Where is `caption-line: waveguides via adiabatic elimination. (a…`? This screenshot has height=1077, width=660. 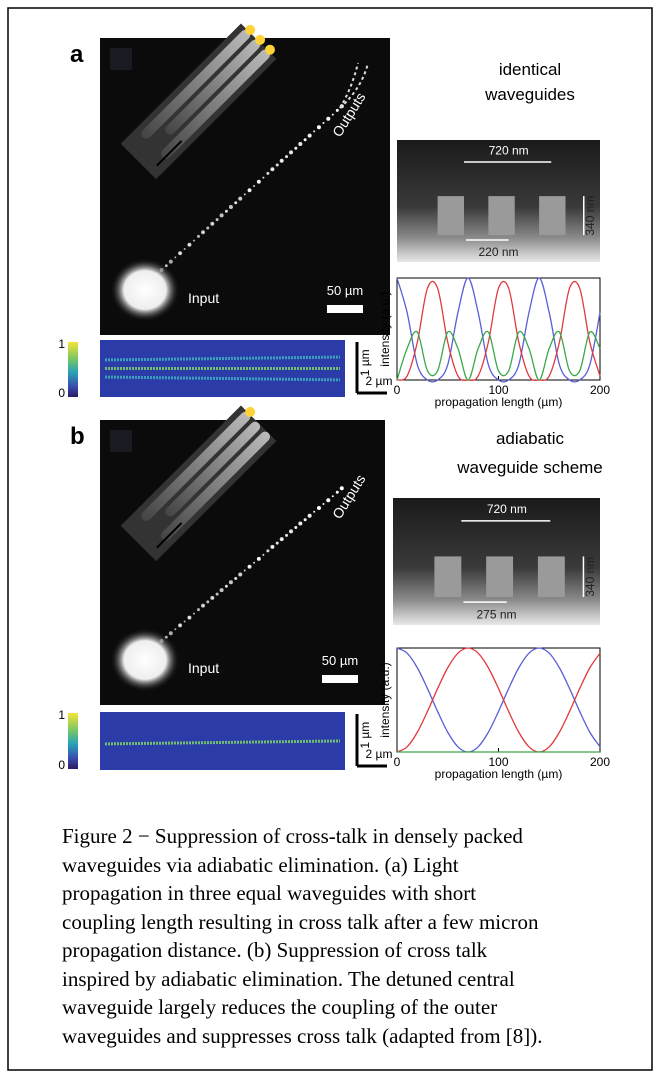
caption-line: waveguides via adiabatic elimination. (a… is located at coordinates (260, 864).